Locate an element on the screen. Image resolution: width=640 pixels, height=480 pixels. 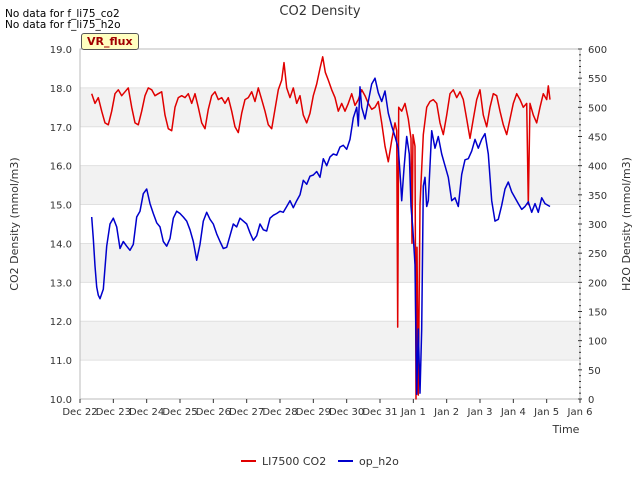
x-tick-label: Dec 28 is located at coordinates (279, 412).